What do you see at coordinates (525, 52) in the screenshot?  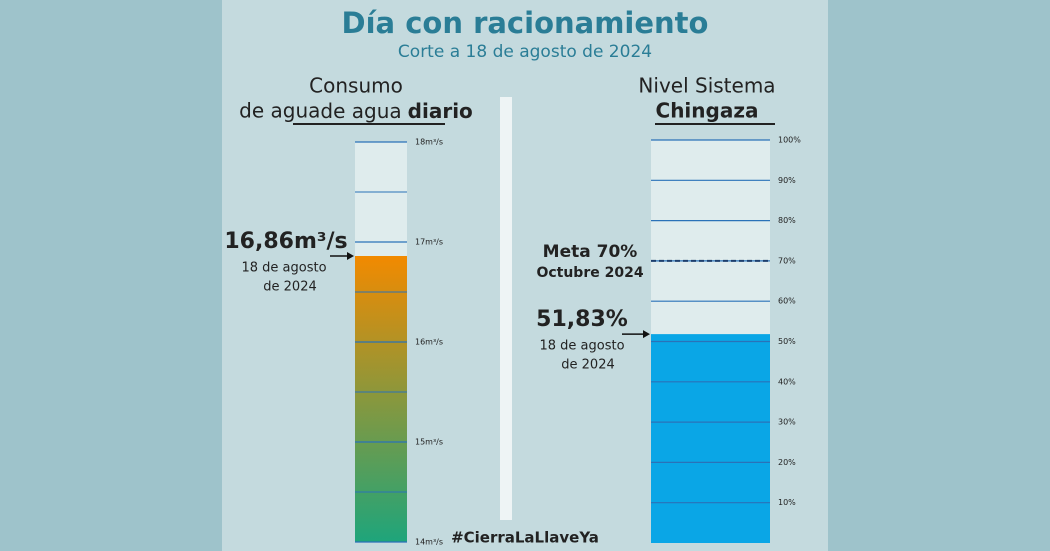 I see `subtitle: Corte a 18 de agosto de 2024` at bounding box center [525, 52].